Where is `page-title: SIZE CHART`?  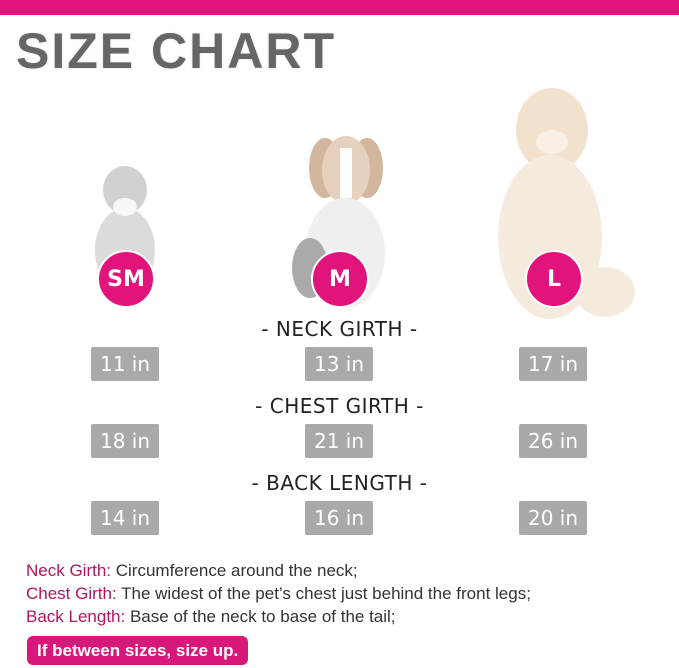 page-title: SIZE CHART is located at coordinates (176, 51).